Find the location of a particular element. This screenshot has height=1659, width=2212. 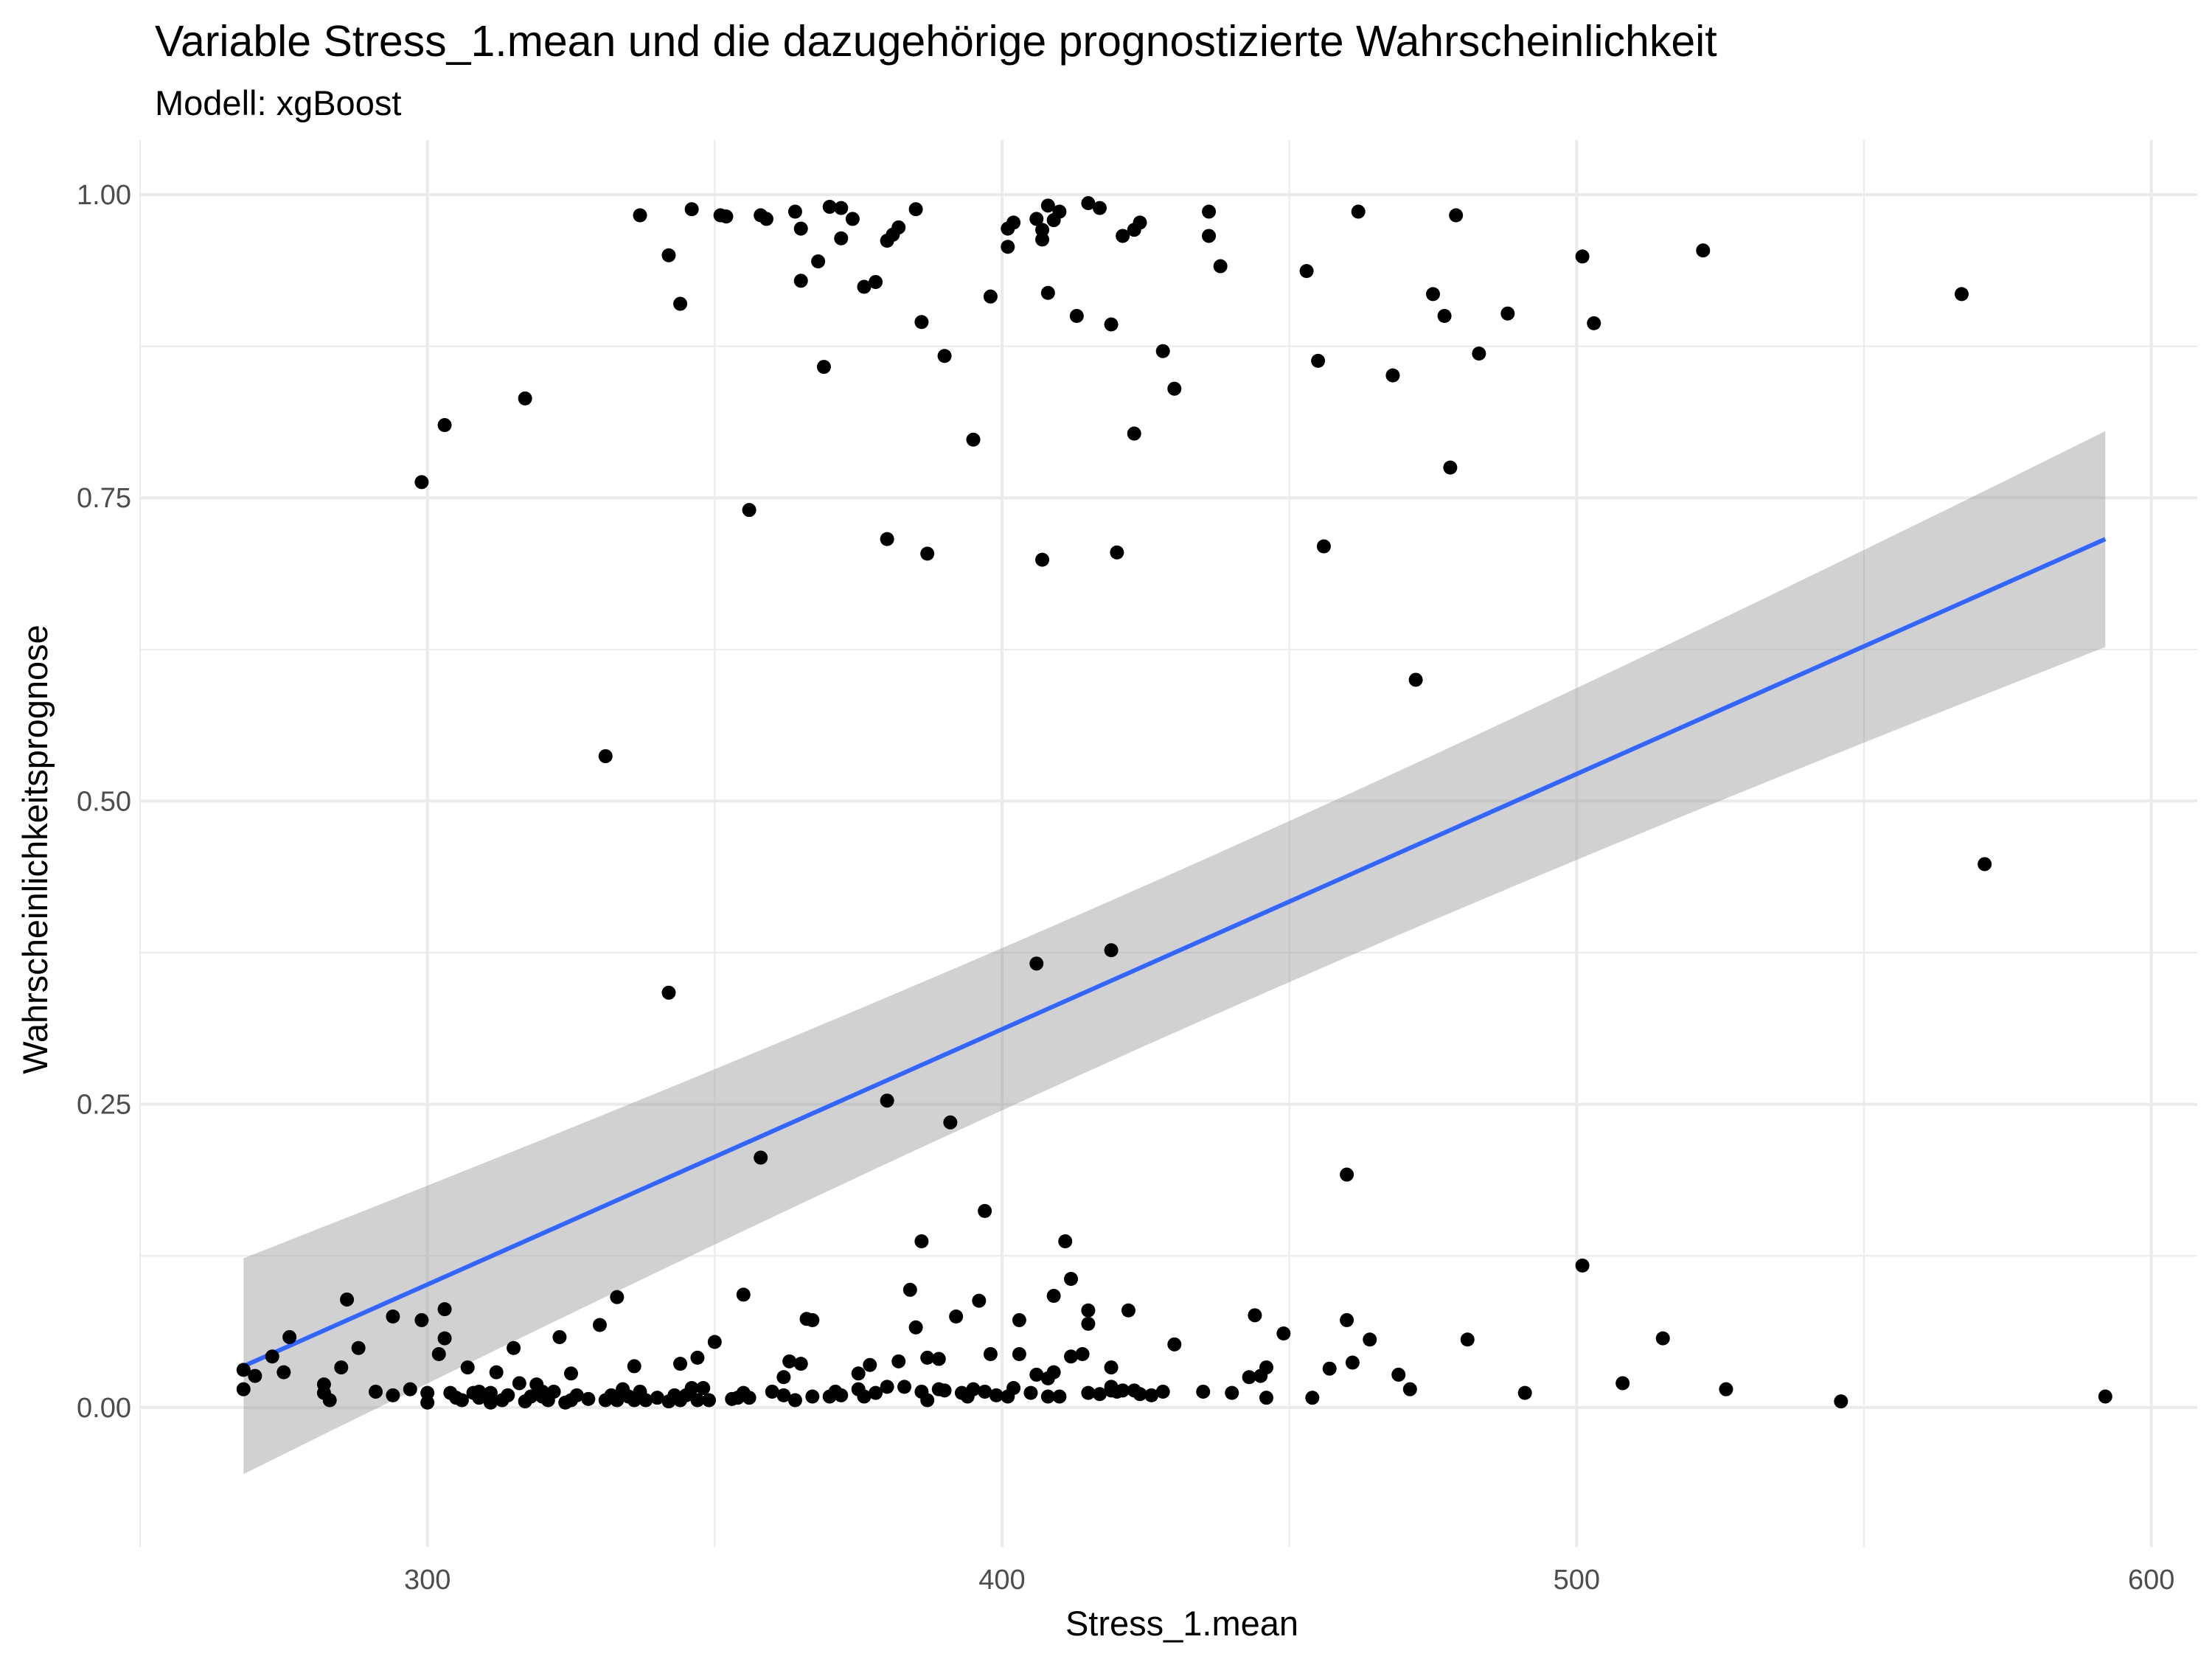

y-tick-label: 0.25 is located at coordinates (104, 1105).